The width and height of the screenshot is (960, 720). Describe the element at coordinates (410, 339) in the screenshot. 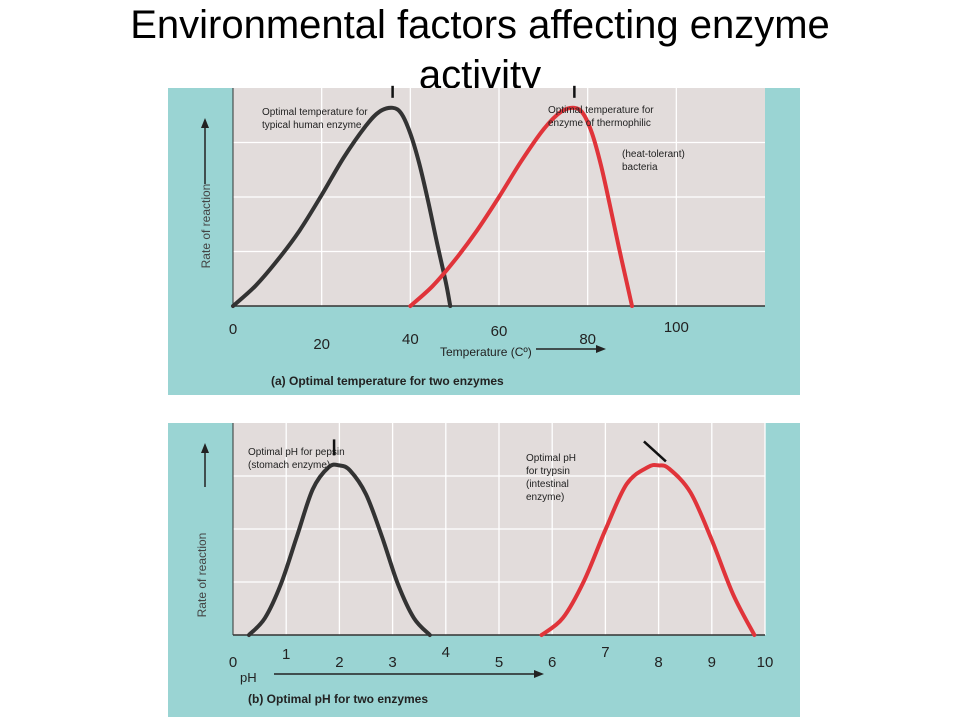

I see `x-tick-label-40: 40` at that location.